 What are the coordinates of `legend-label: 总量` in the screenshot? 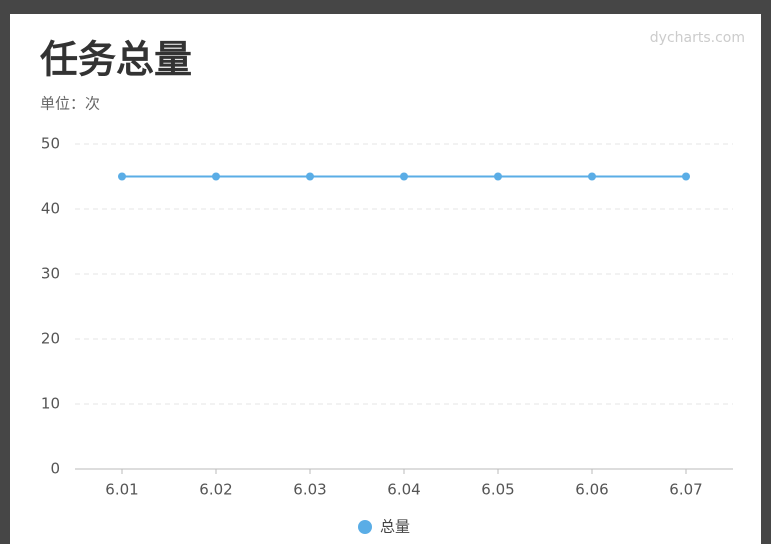 It's located at (395, 527).